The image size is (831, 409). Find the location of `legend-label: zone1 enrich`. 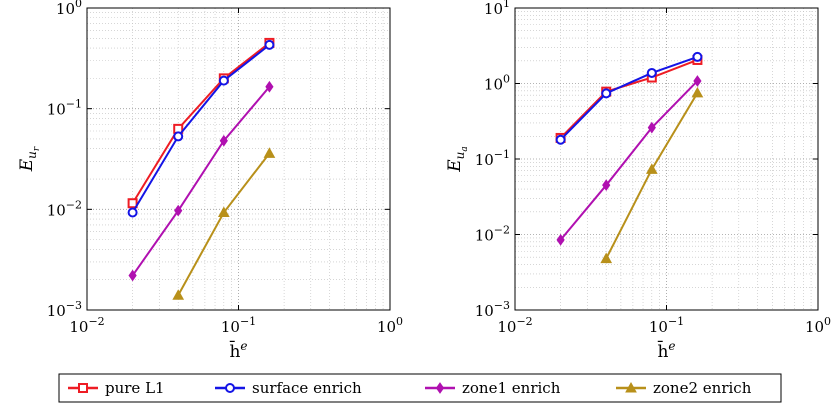

legend-label: zone1 enrich is located at coordinates (511, 388).